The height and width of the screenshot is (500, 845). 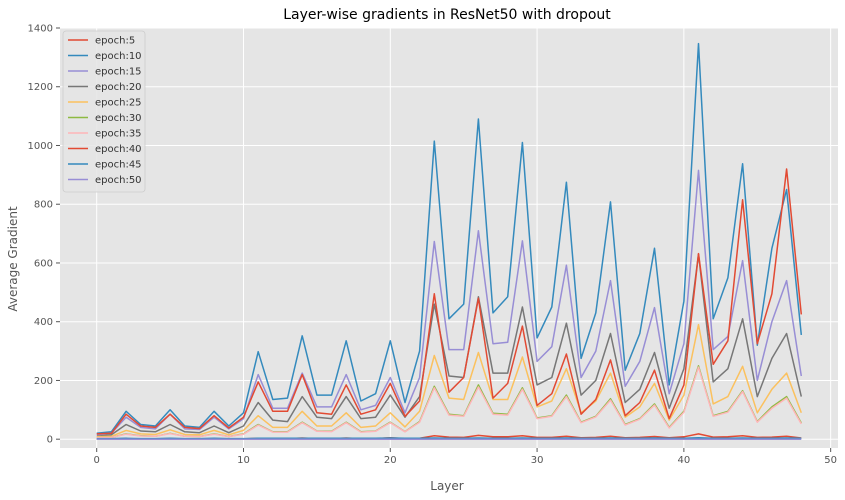 I want to click on legend-item: epoch:15, so click(x=105, y=72).